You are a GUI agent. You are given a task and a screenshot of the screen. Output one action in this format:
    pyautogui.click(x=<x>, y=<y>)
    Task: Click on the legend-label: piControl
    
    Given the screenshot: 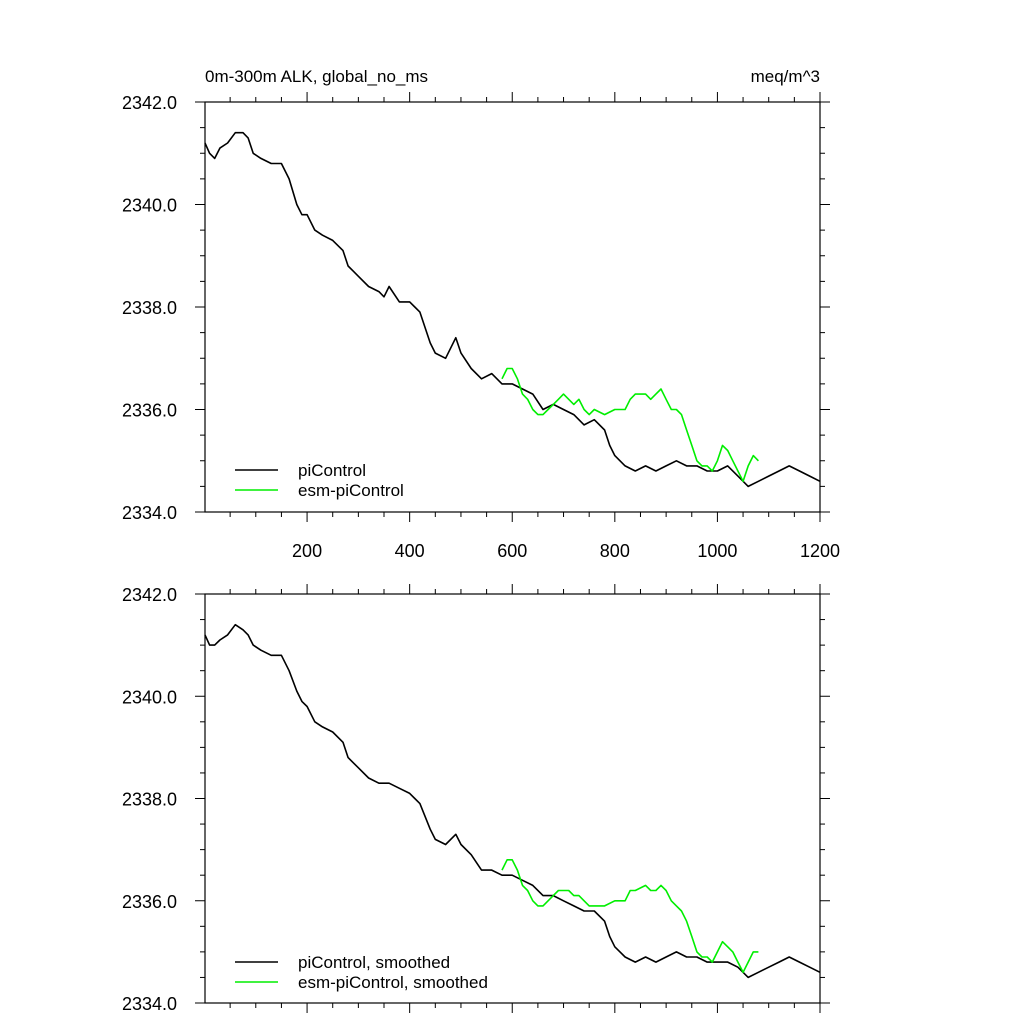 What is the action you would take?
    pyautogui.click(x=332, y=470)
    